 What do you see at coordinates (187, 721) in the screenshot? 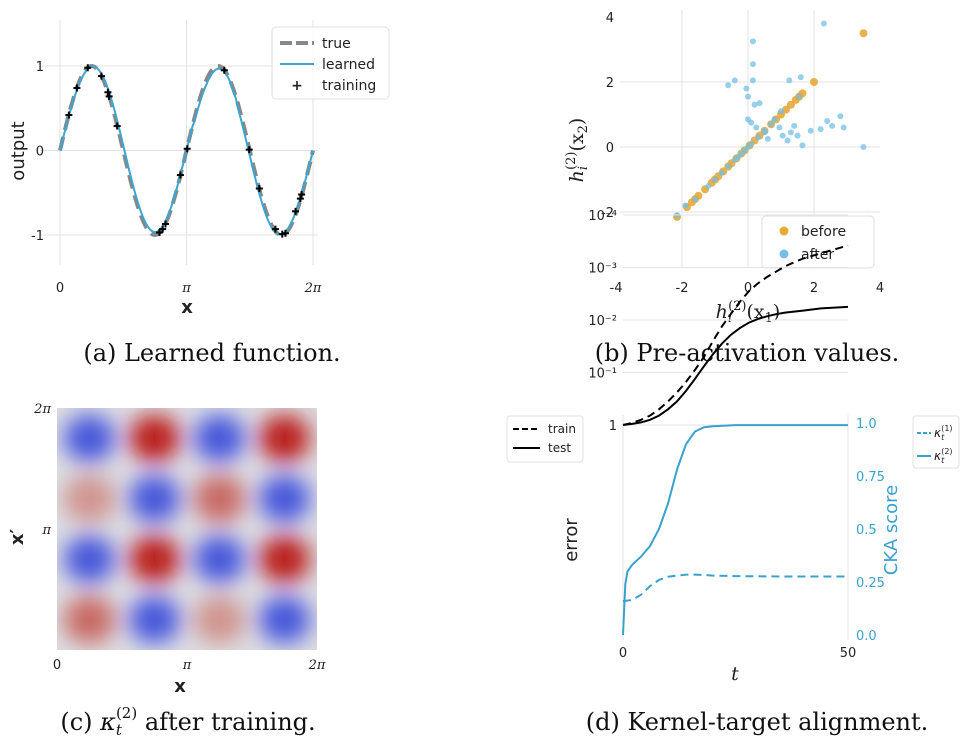
I see `caption-c: (c) κt(2) after training.` at bounding box center [187, 721].